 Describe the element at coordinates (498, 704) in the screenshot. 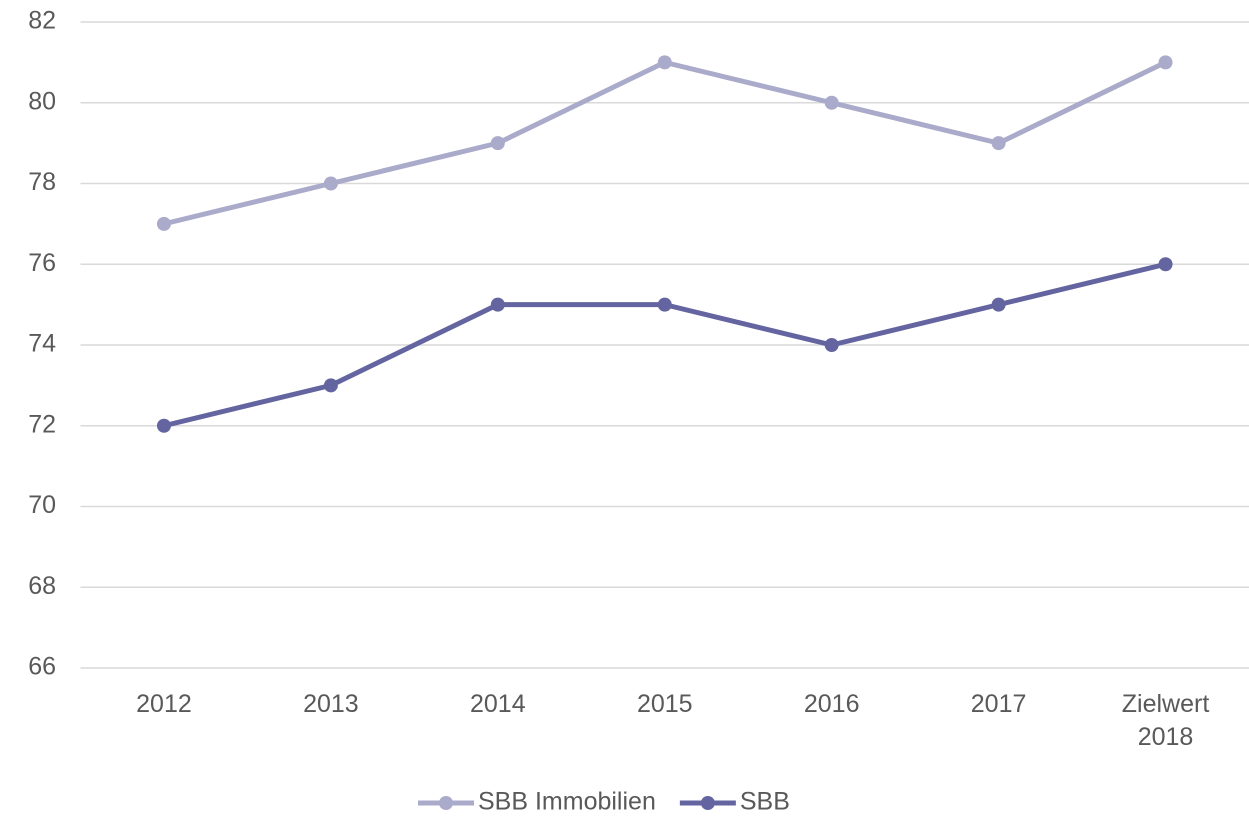

I see `x-tick-label: 2014` at that location.